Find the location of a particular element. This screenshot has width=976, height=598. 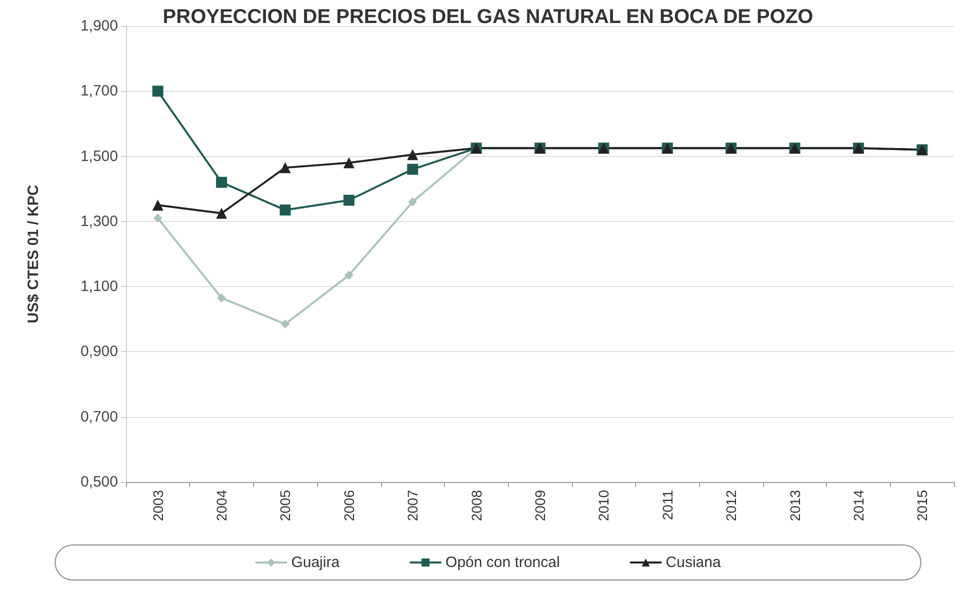

x-tick-label: 2009 is located at coordinates (540, 506).